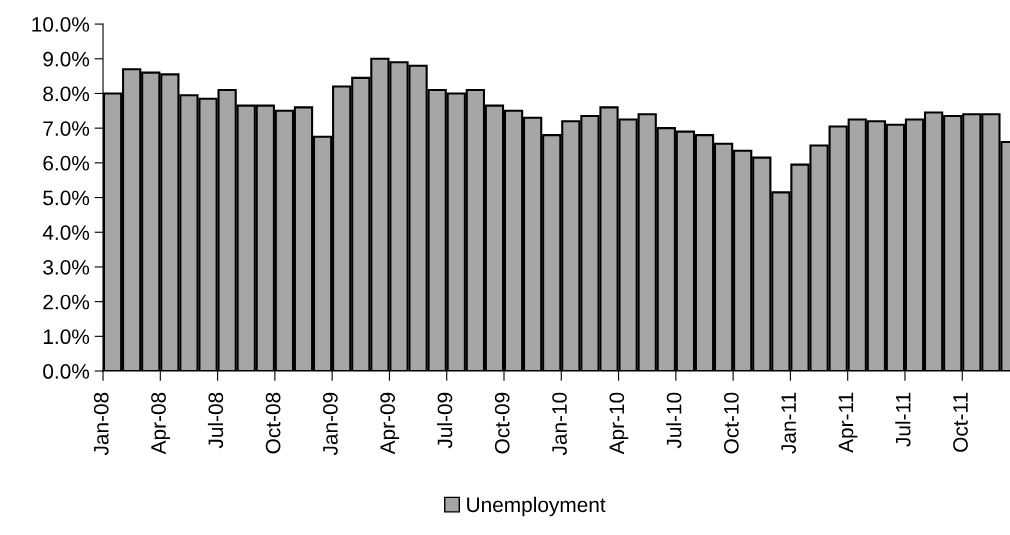  Describe the element at coordinates (101, 424) in the screenshot. I see `x-tick-label: Jan-08` at that location.